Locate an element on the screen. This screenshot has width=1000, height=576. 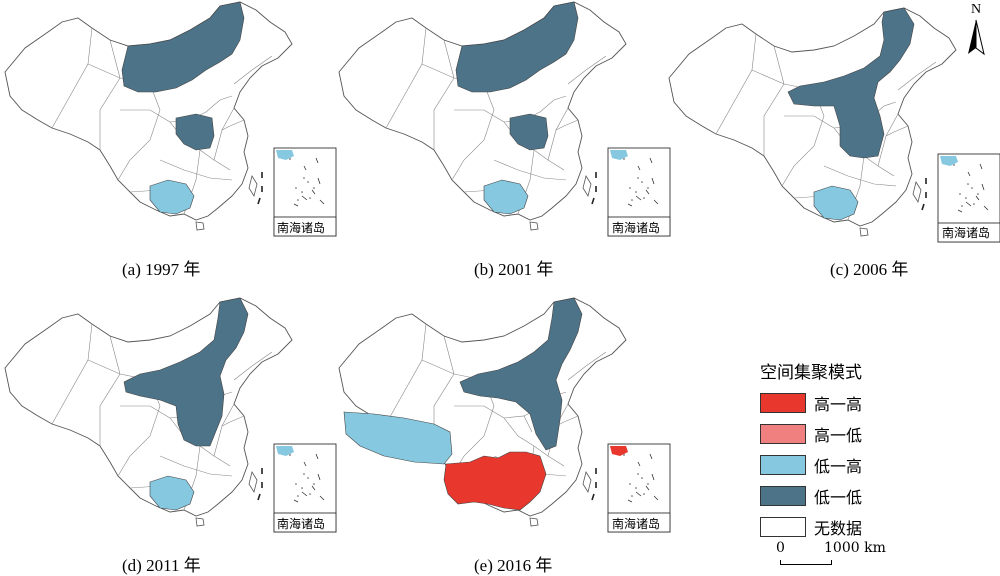
legend-item-high-low: 高一低 is located at coordinates (860, 434).